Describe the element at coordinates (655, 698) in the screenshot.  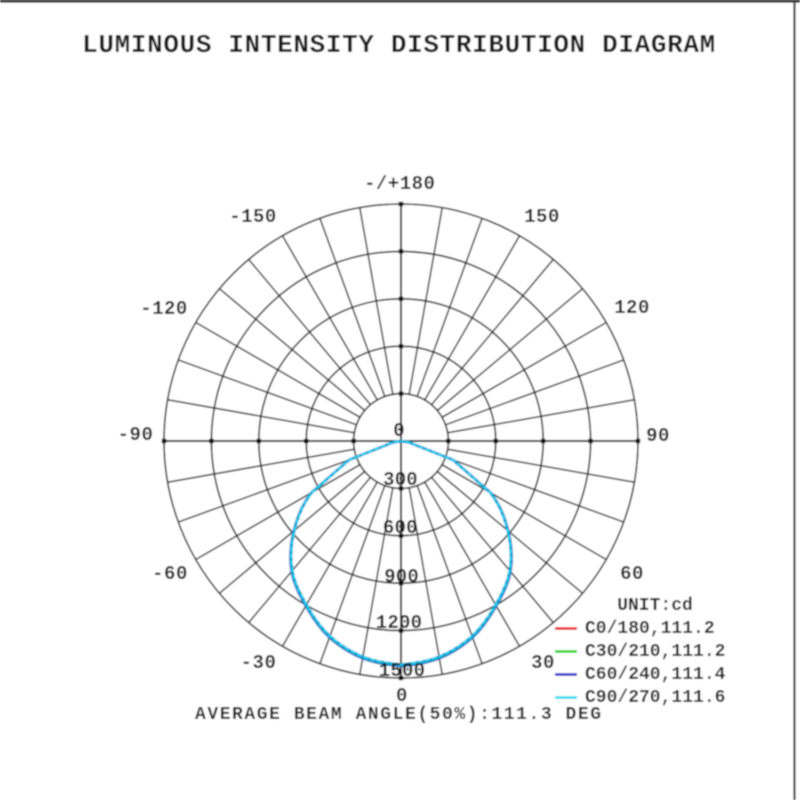
I see `svg-text: C90/270,111.6` at that location.